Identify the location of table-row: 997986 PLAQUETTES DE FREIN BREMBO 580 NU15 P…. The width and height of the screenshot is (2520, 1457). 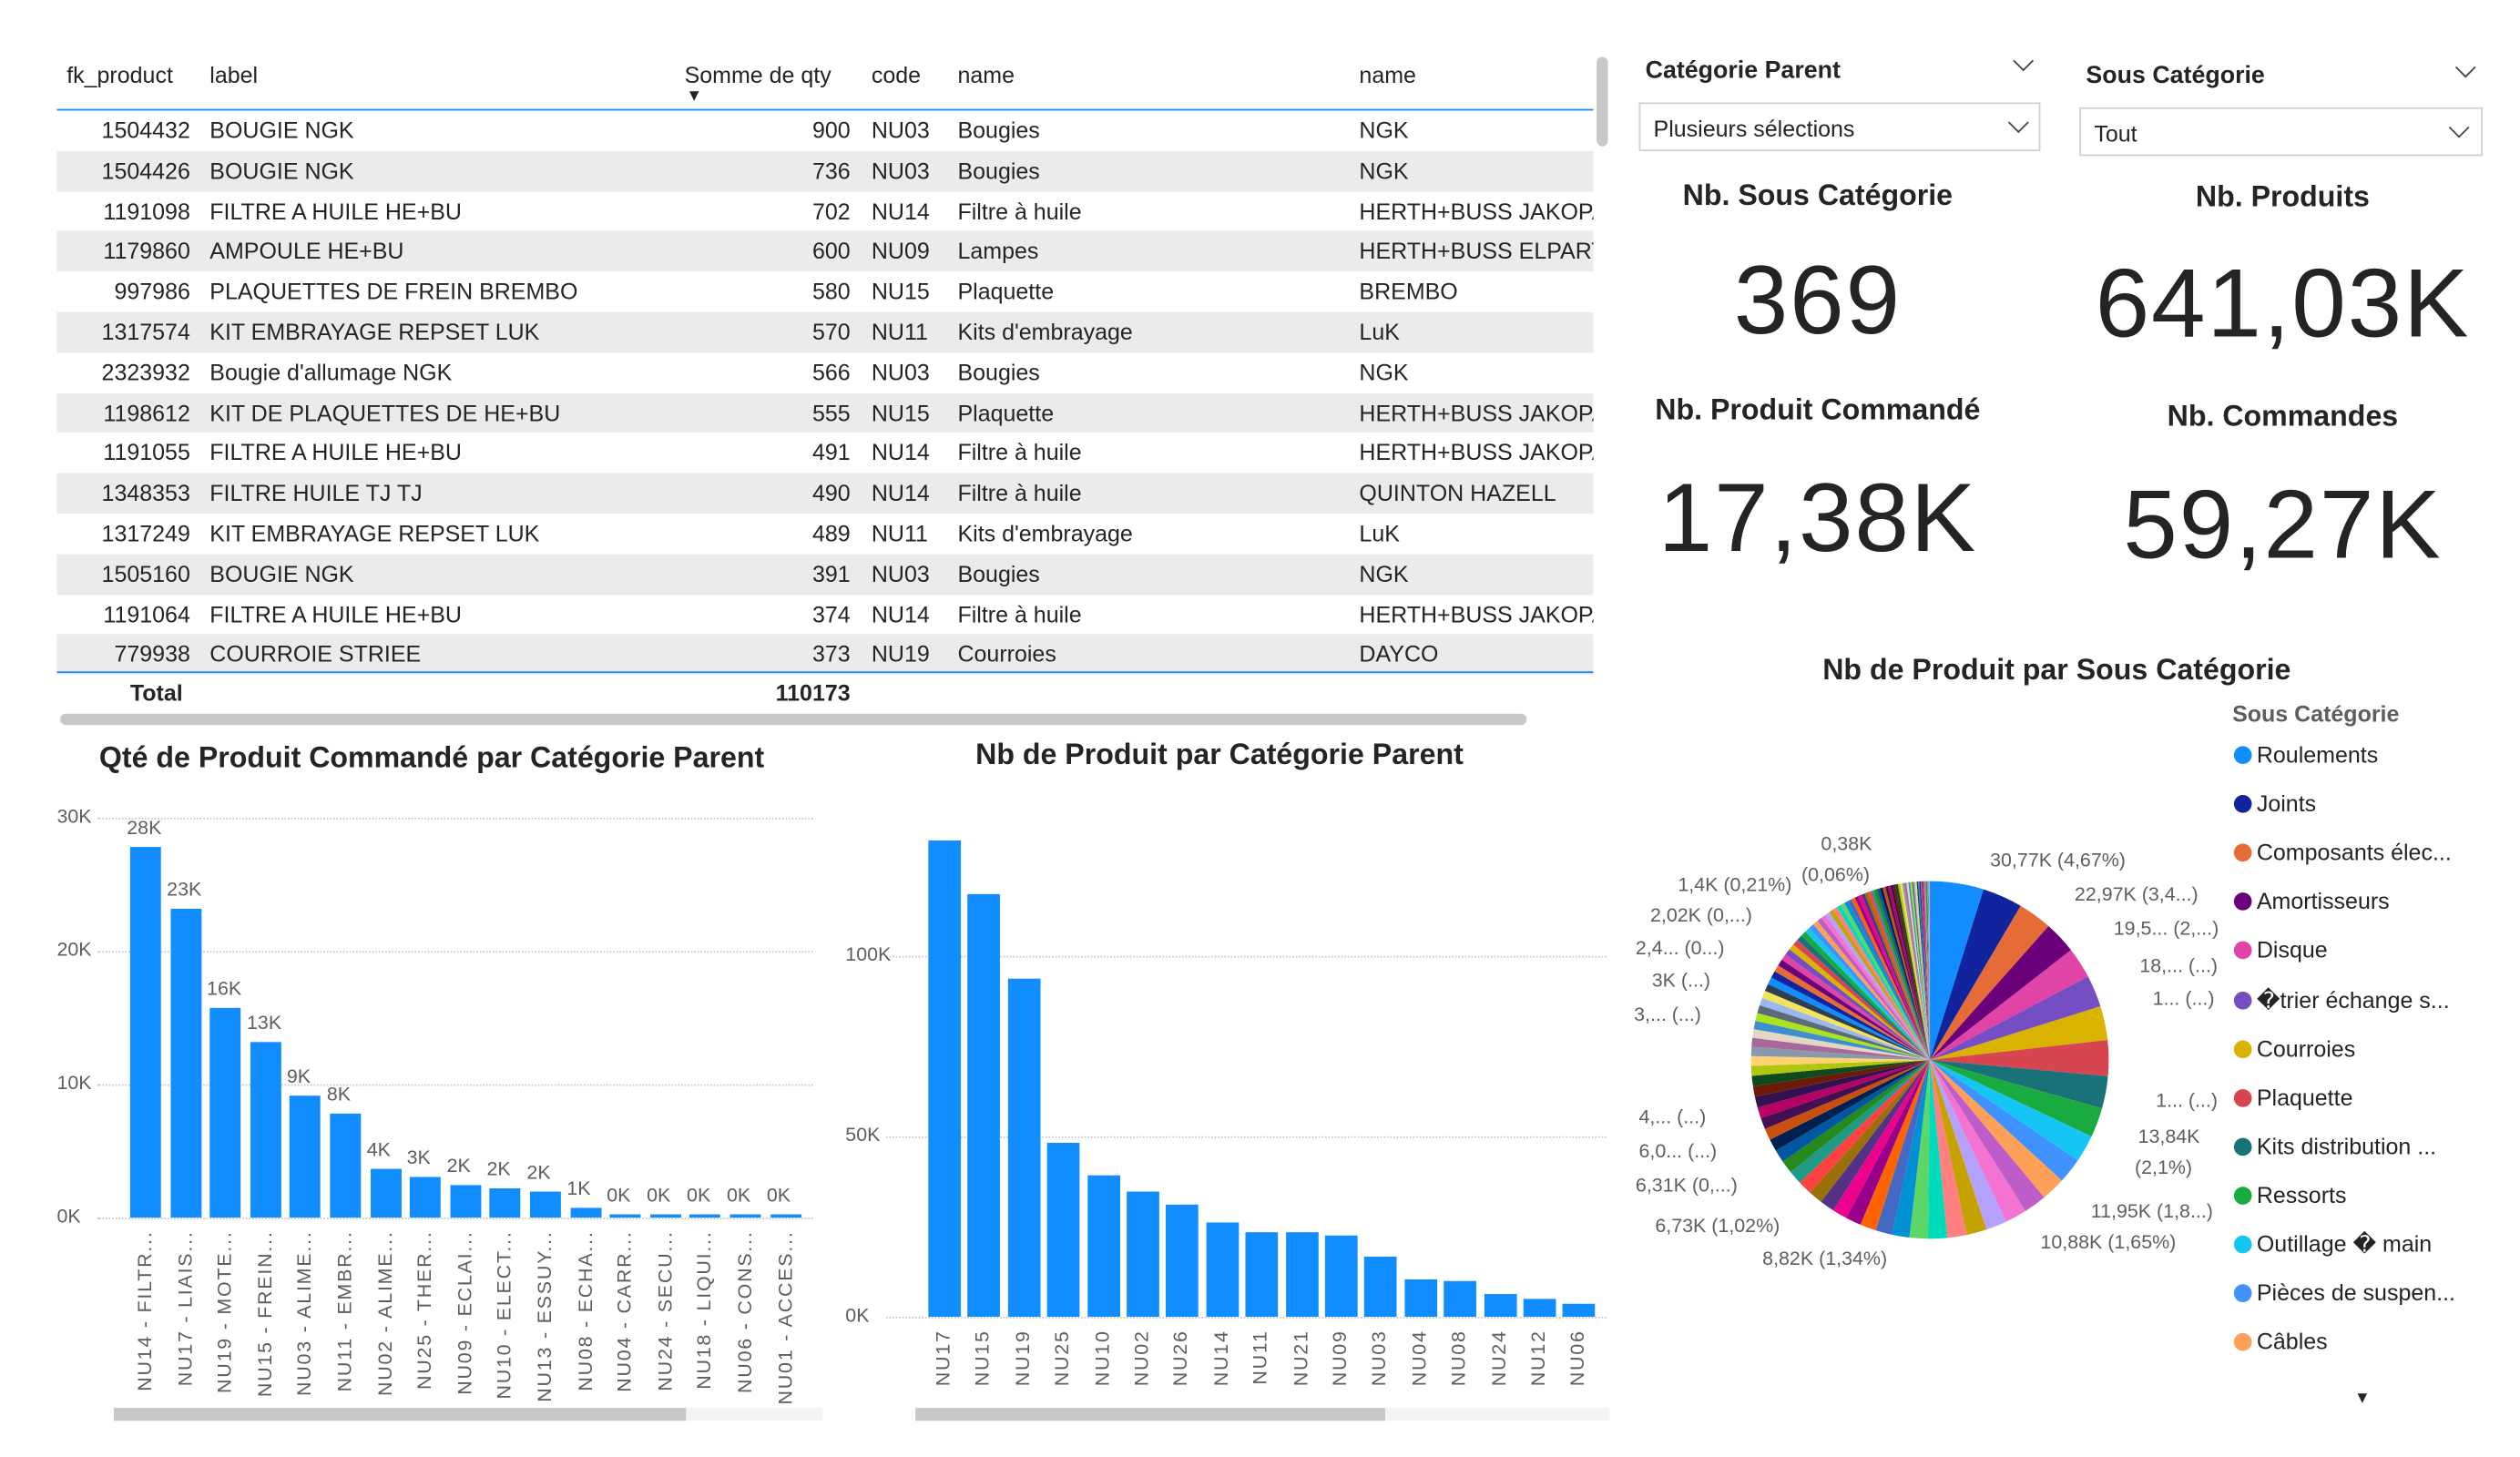
(824, 291).